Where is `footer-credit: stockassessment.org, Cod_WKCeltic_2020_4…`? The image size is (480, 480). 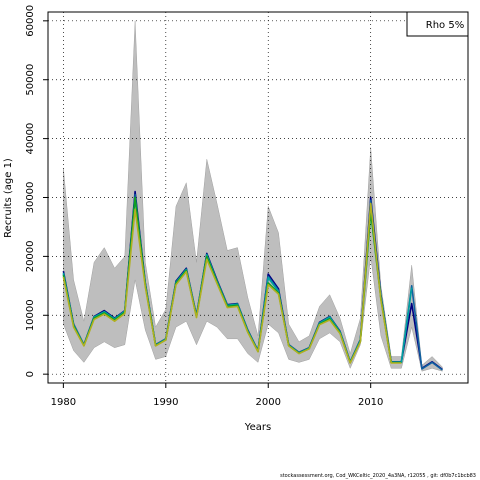 footer-credit: stockassessment.org, Cod_WKCeltic_2020_4… is located at coordinates (378, 476).